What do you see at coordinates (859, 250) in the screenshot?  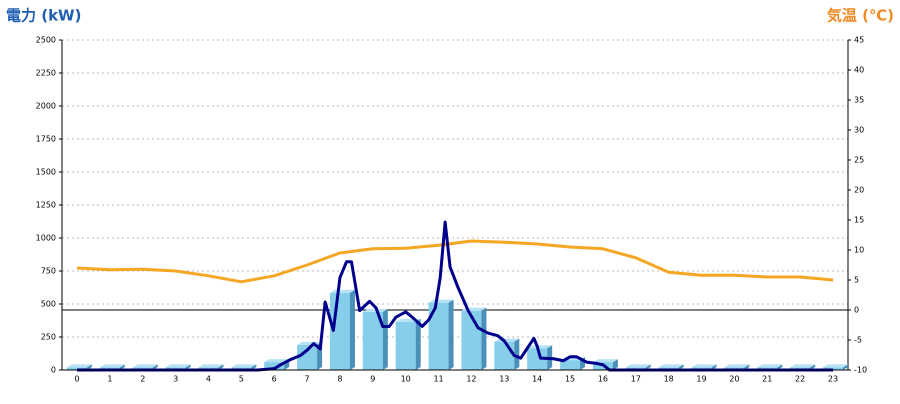 I see `y2-tick-label: 10` at bounding box center [859, 250].